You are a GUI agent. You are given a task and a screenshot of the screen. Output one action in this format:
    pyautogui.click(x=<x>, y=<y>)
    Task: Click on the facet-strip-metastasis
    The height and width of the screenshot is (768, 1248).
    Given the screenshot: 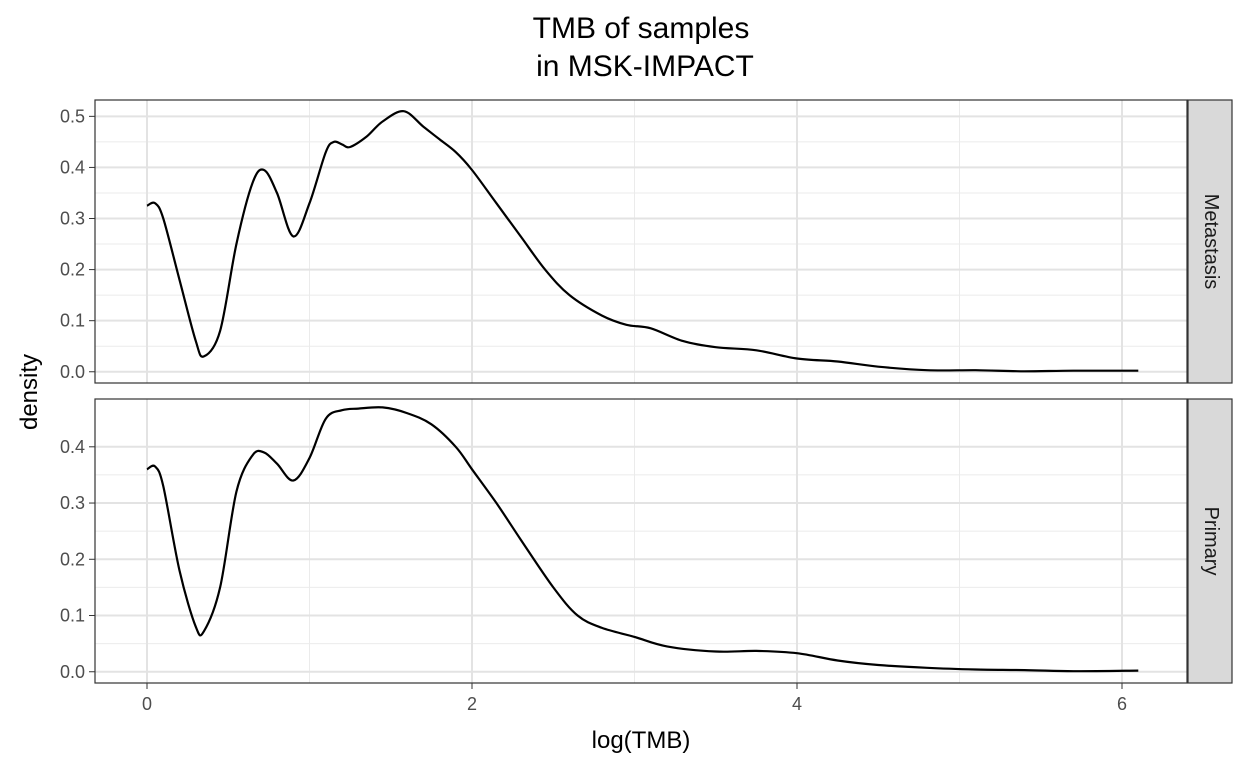 What is the action you would take?
    pyautogui.click(x=1210, y=241)
    